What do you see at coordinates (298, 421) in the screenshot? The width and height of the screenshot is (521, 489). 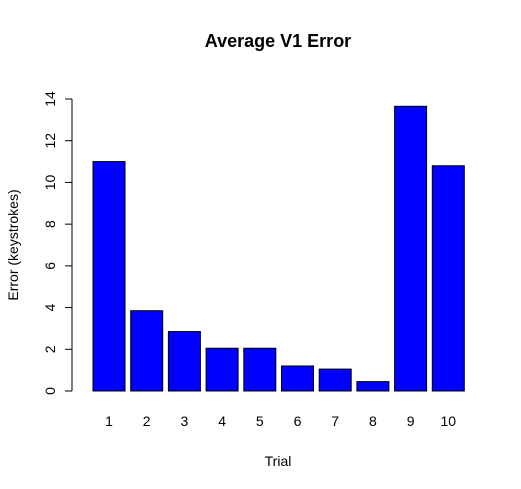 I see `x-tick-label: 6` at bounding box center [298, 421].